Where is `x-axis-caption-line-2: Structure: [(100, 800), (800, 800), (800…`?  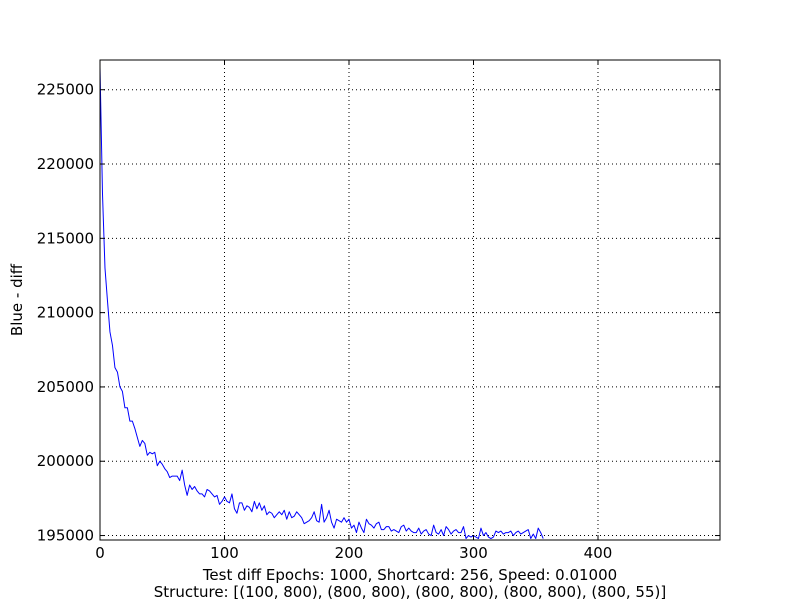 x-axis-caption-line-2: Structure: [(100, 800), (800, 800), (800… is located at coordinates (410, 591).